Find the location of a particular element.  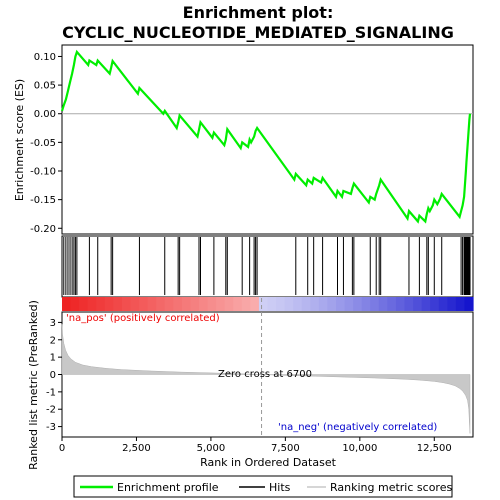

x-tick-label: 5,000 is located at coordinates (211, 448).